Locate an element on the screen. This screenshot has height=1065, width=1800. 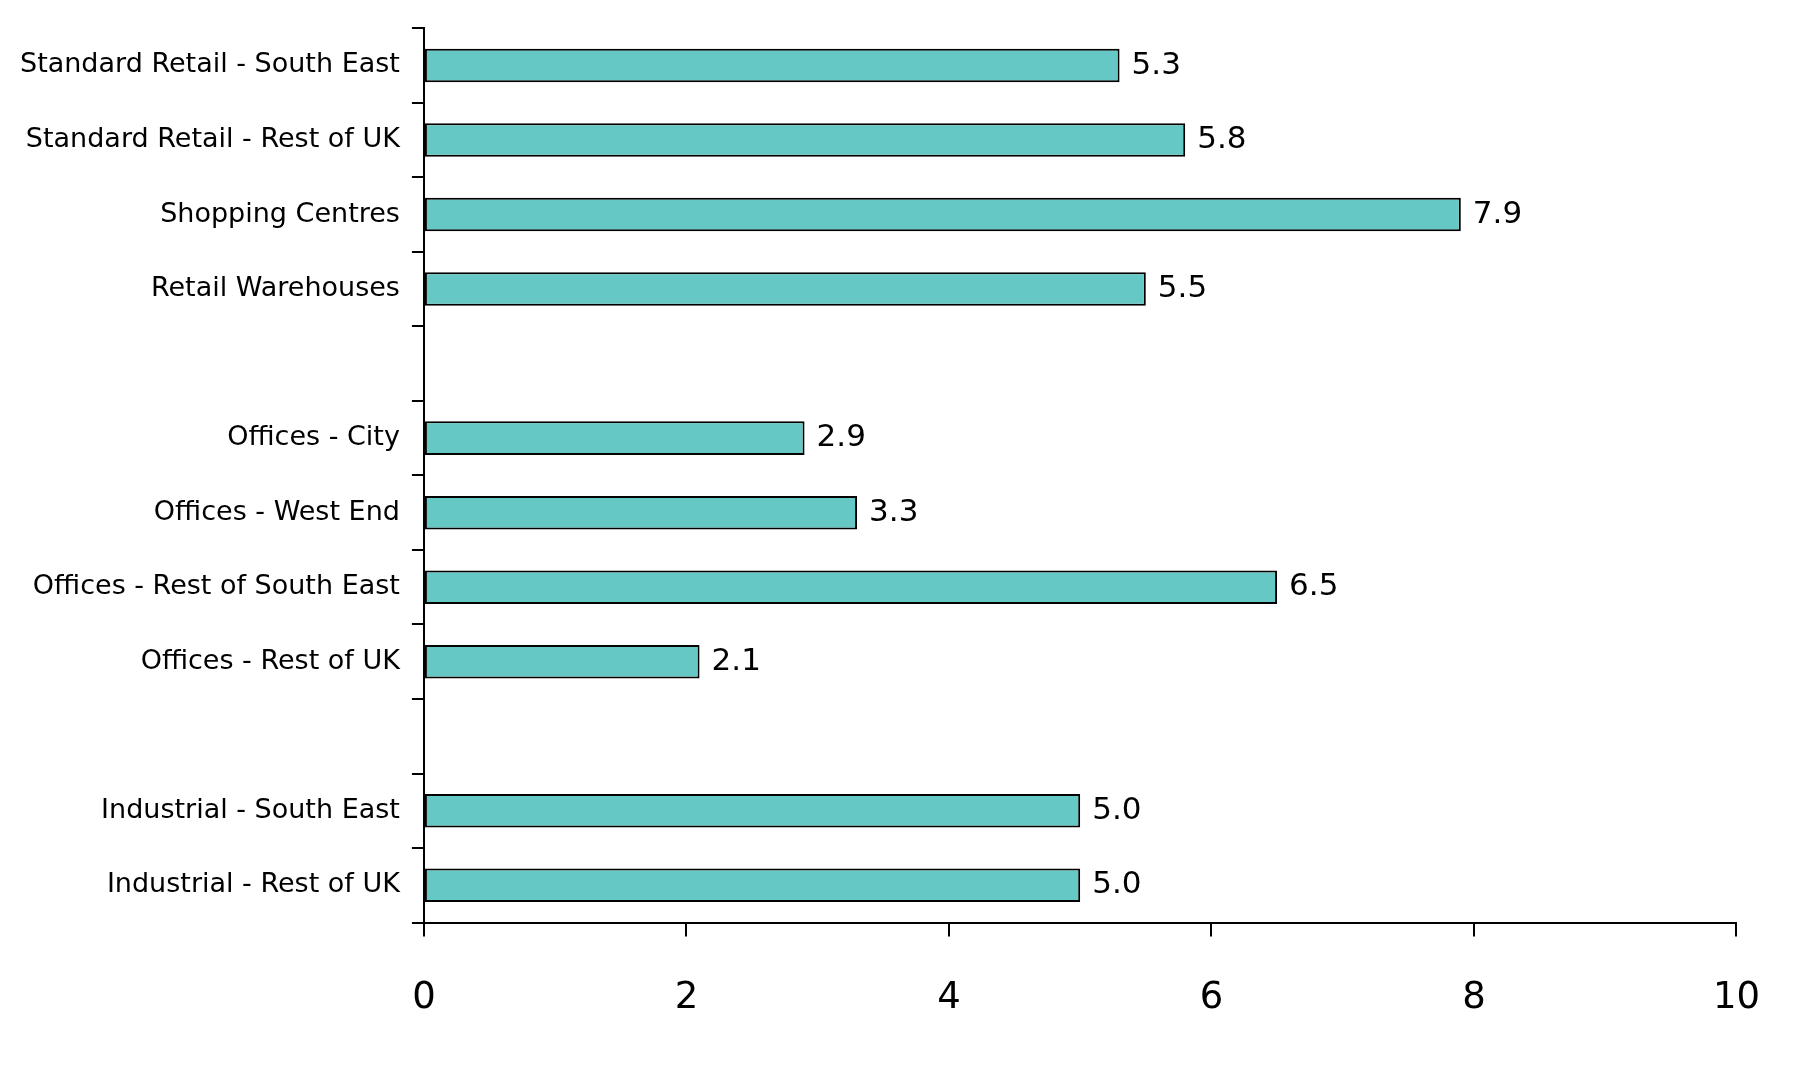
y-tick-label: Offices - Rest of UK is located at coordinates (271, 659).